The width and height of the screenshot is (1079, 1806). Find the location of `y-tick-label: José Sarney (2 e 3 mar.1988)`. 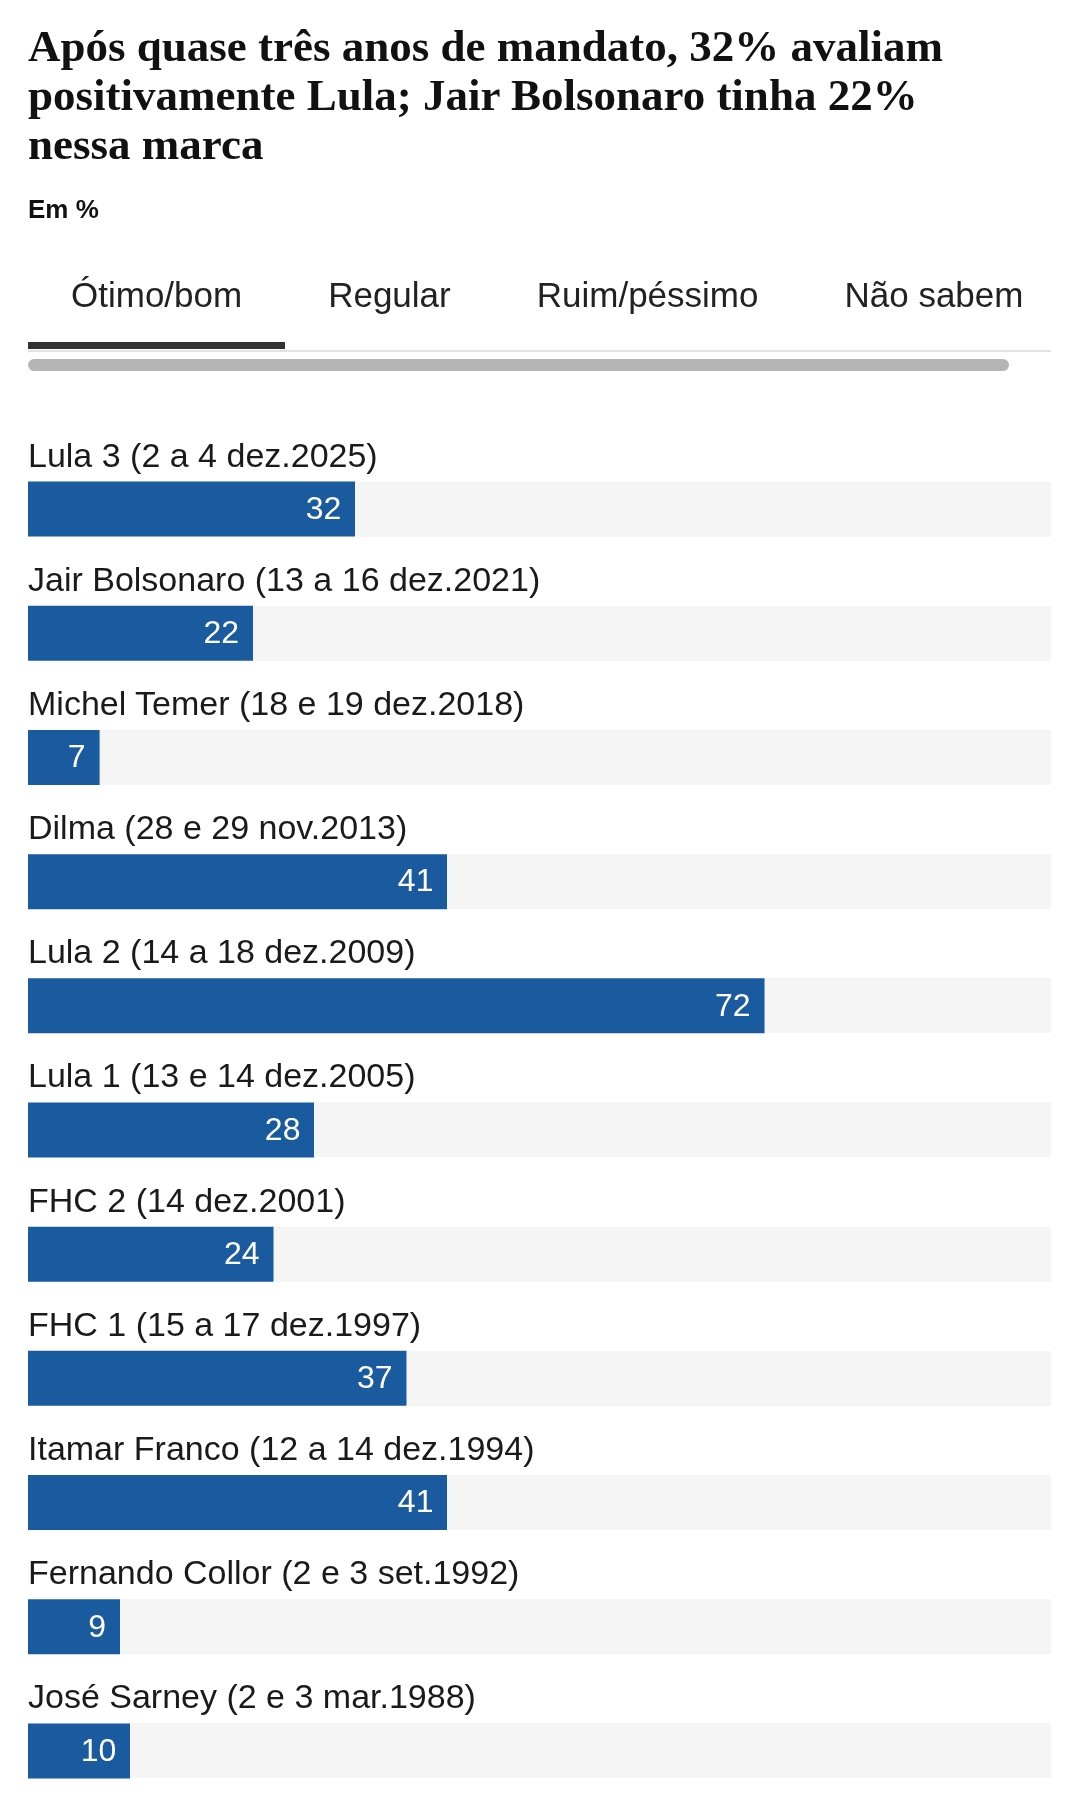

y-tick-label: José Sarney (2 e 3 mar.1988) is located at coordinates (252, 1696).